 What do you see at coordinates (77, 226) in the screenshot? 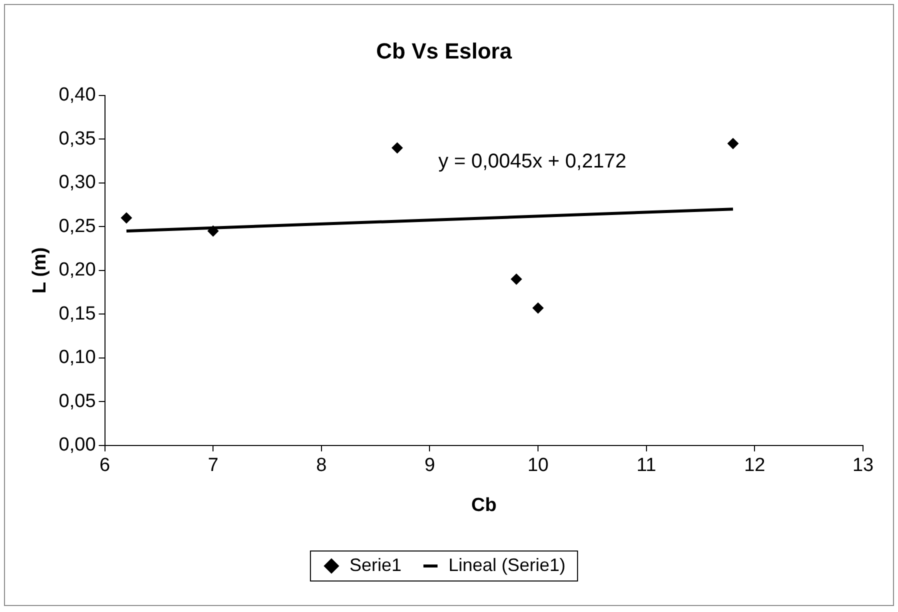
I see `y-tick-label: 0,25` at bounding box center [77, 226].